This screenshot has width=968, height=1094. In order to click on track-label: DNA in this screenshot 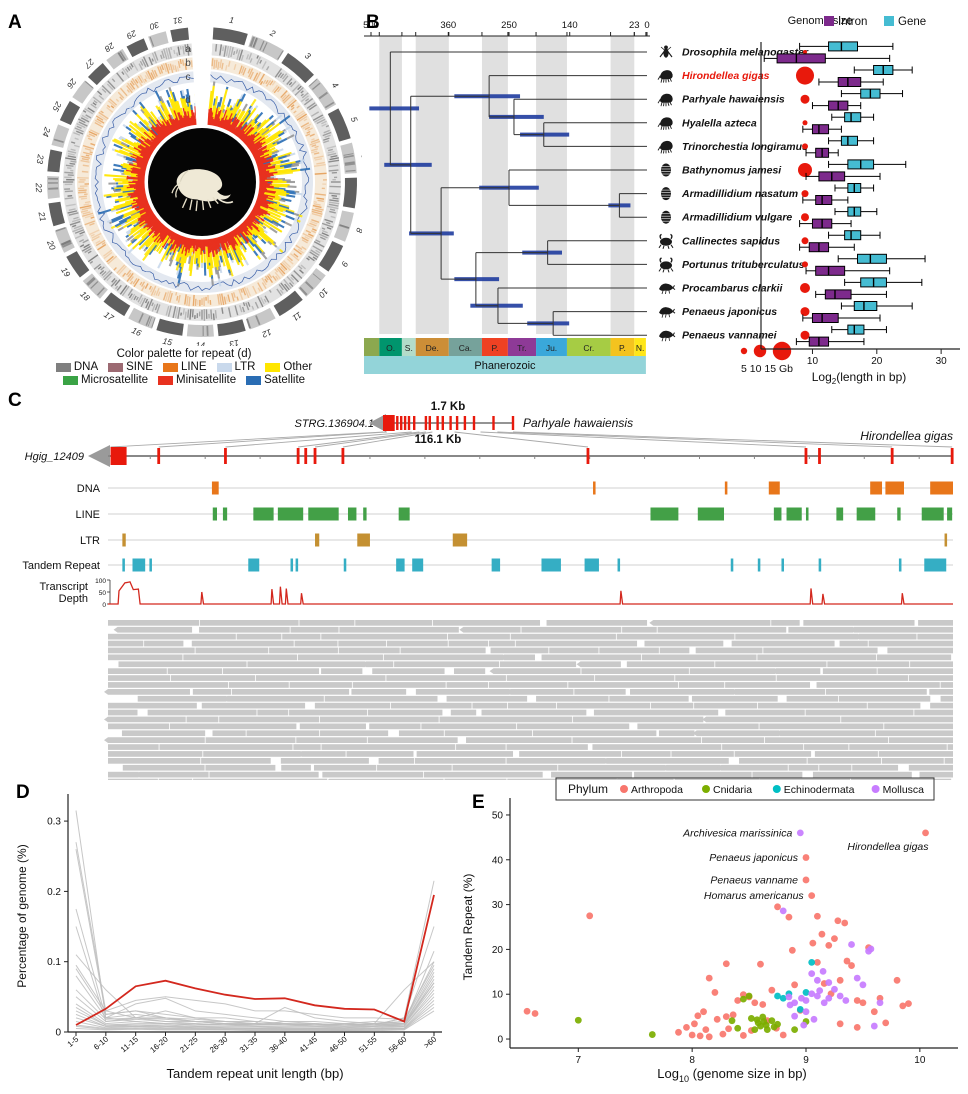, I will do `click(89, 489)`.